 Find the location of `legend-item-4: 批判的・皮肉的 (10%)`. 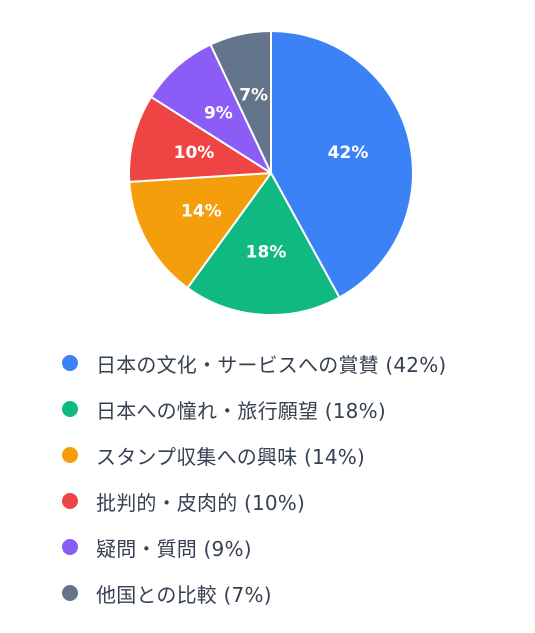

legend-item-4: 批判的・皮肉的 (10%) is located at coordinates (292, 501).